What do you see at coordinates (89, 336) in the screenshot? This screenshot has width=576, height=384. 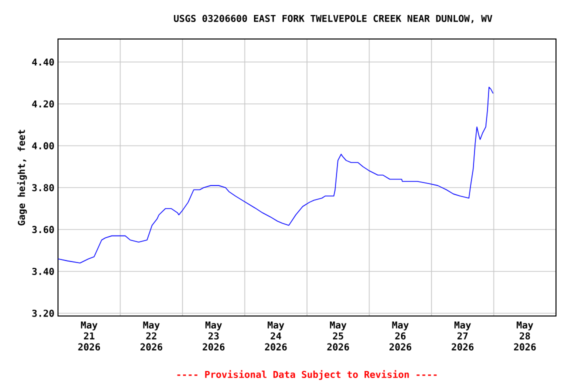 I see `x-tick-label: May 21 2026` at bounding box center [89, 336].